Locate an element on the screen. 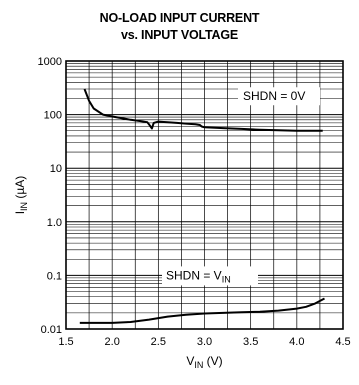  y-axis-label-unit: (µA) is located at coordinates (20, 189).